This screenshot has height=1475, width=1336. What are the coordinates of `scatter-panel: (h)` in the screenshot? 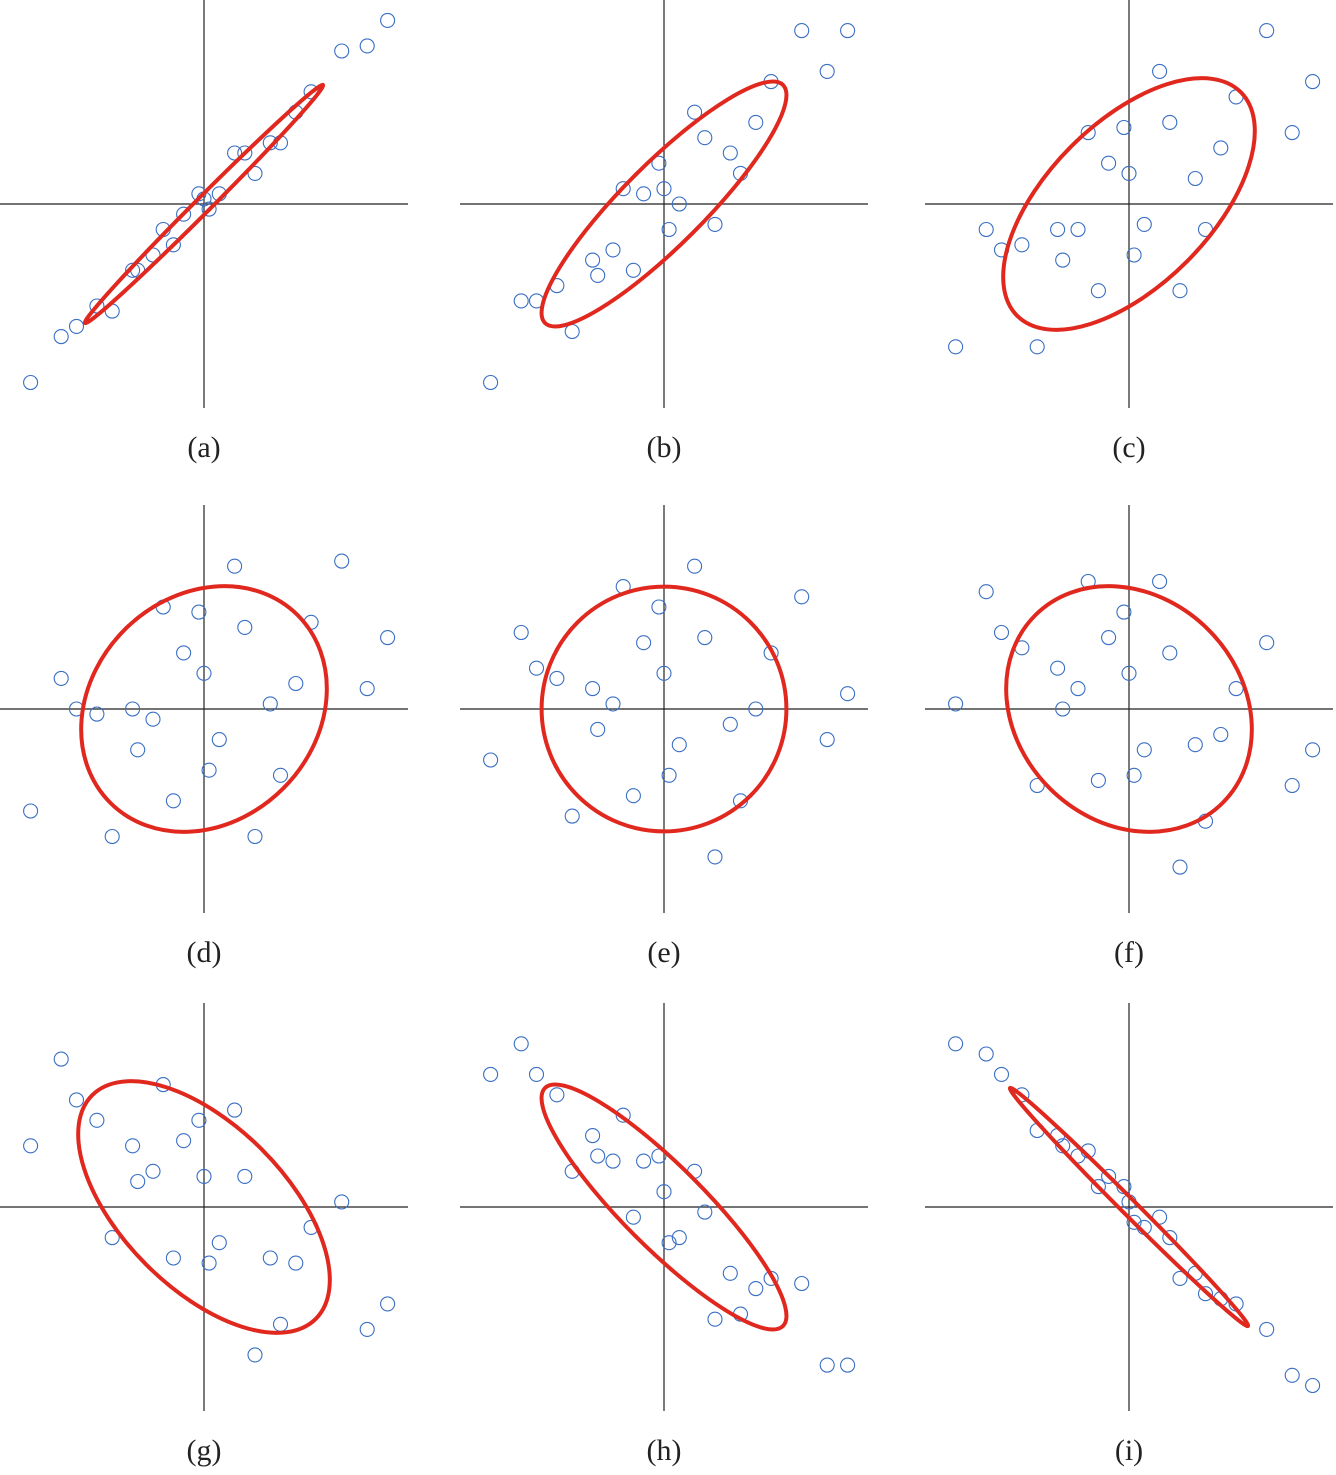 It's located at (664, 1235).